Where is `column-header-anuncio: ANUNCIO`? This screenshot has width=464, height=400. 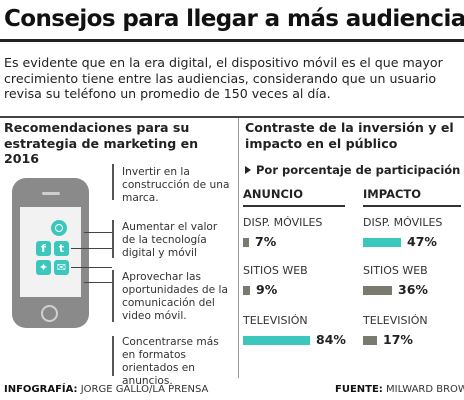 column-header-anuncio: ANUNCIO is located at coordinates (273, 194).